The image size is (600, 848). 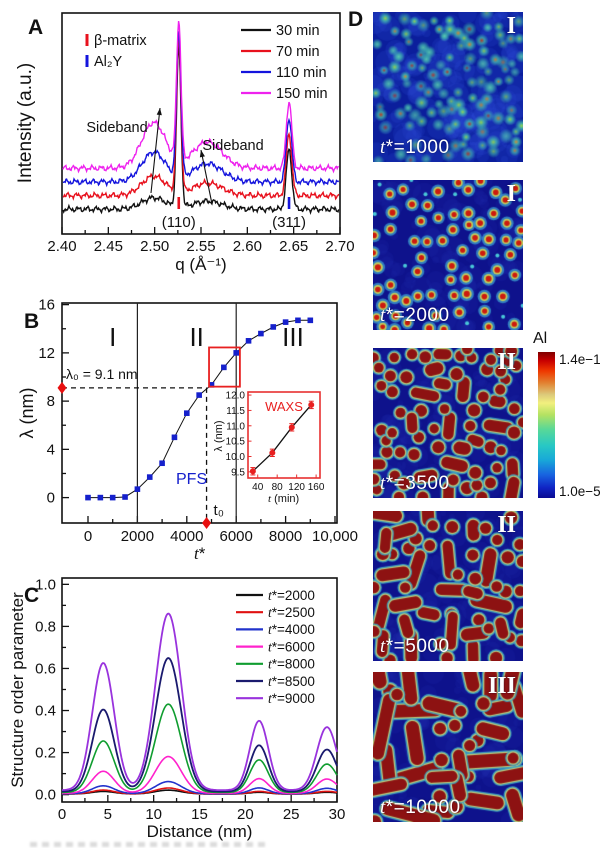 I want to click on x-axis-tick-label: 2.70, so click(x=339, y=246).